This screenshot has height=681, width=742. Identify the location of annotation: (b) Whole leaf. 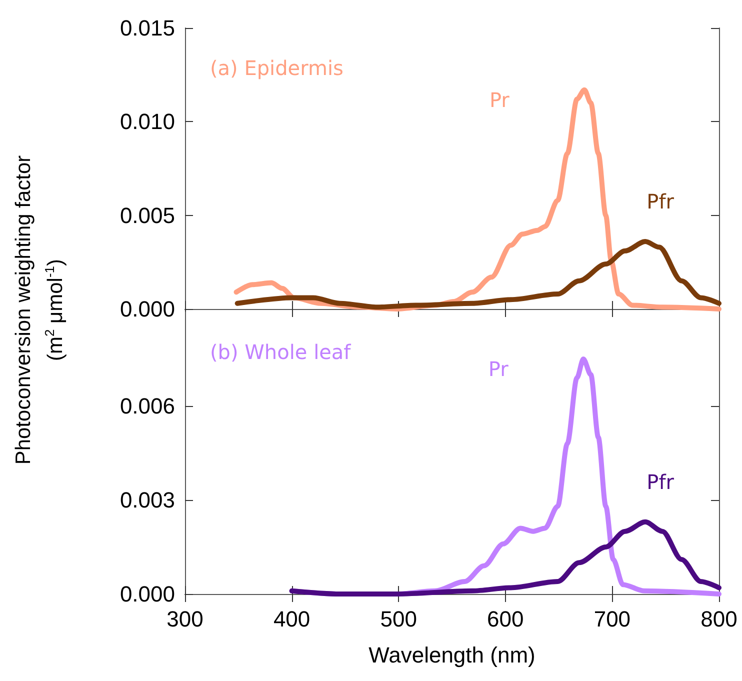
(281, 352).